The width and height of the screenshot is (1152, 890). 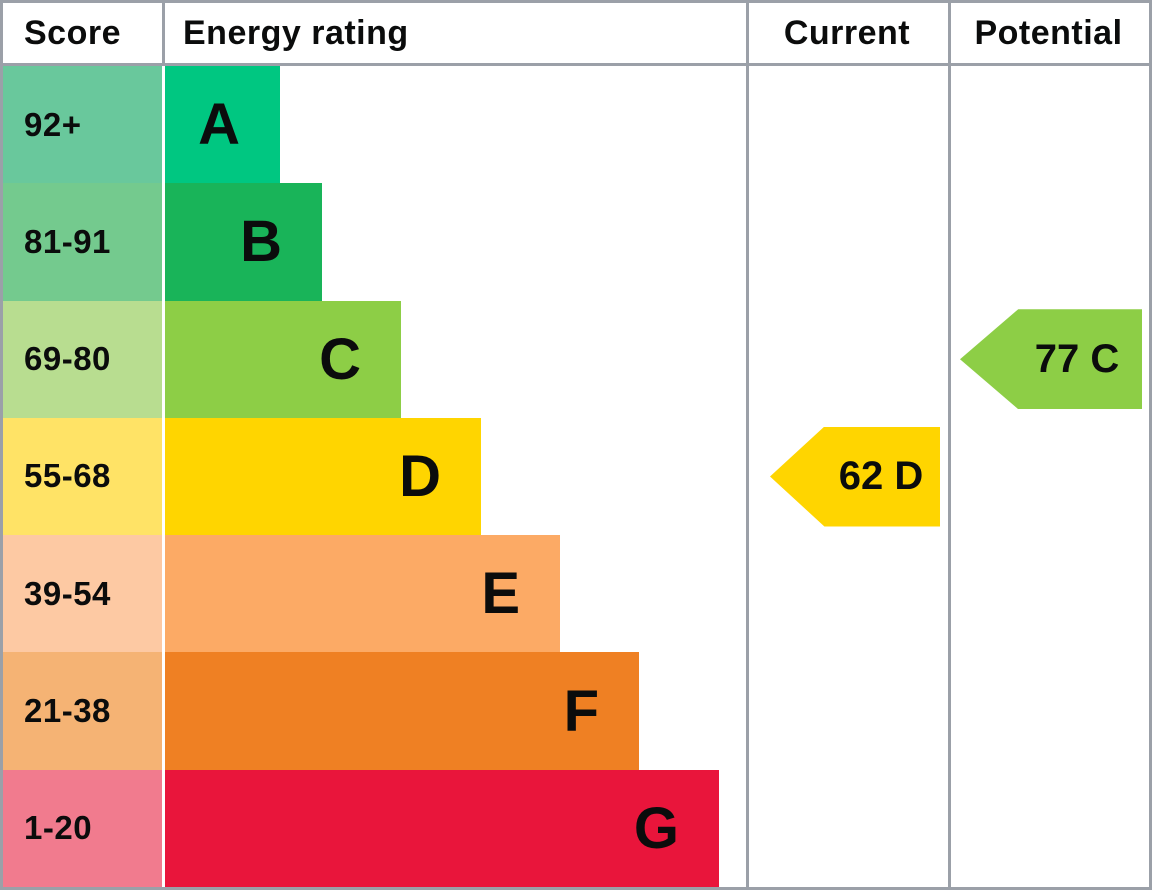 What do you see at coordinates (296, 32) in the screenshot?
I see `header-energy-rating: Energy rating` at bounding box center [296, 32].